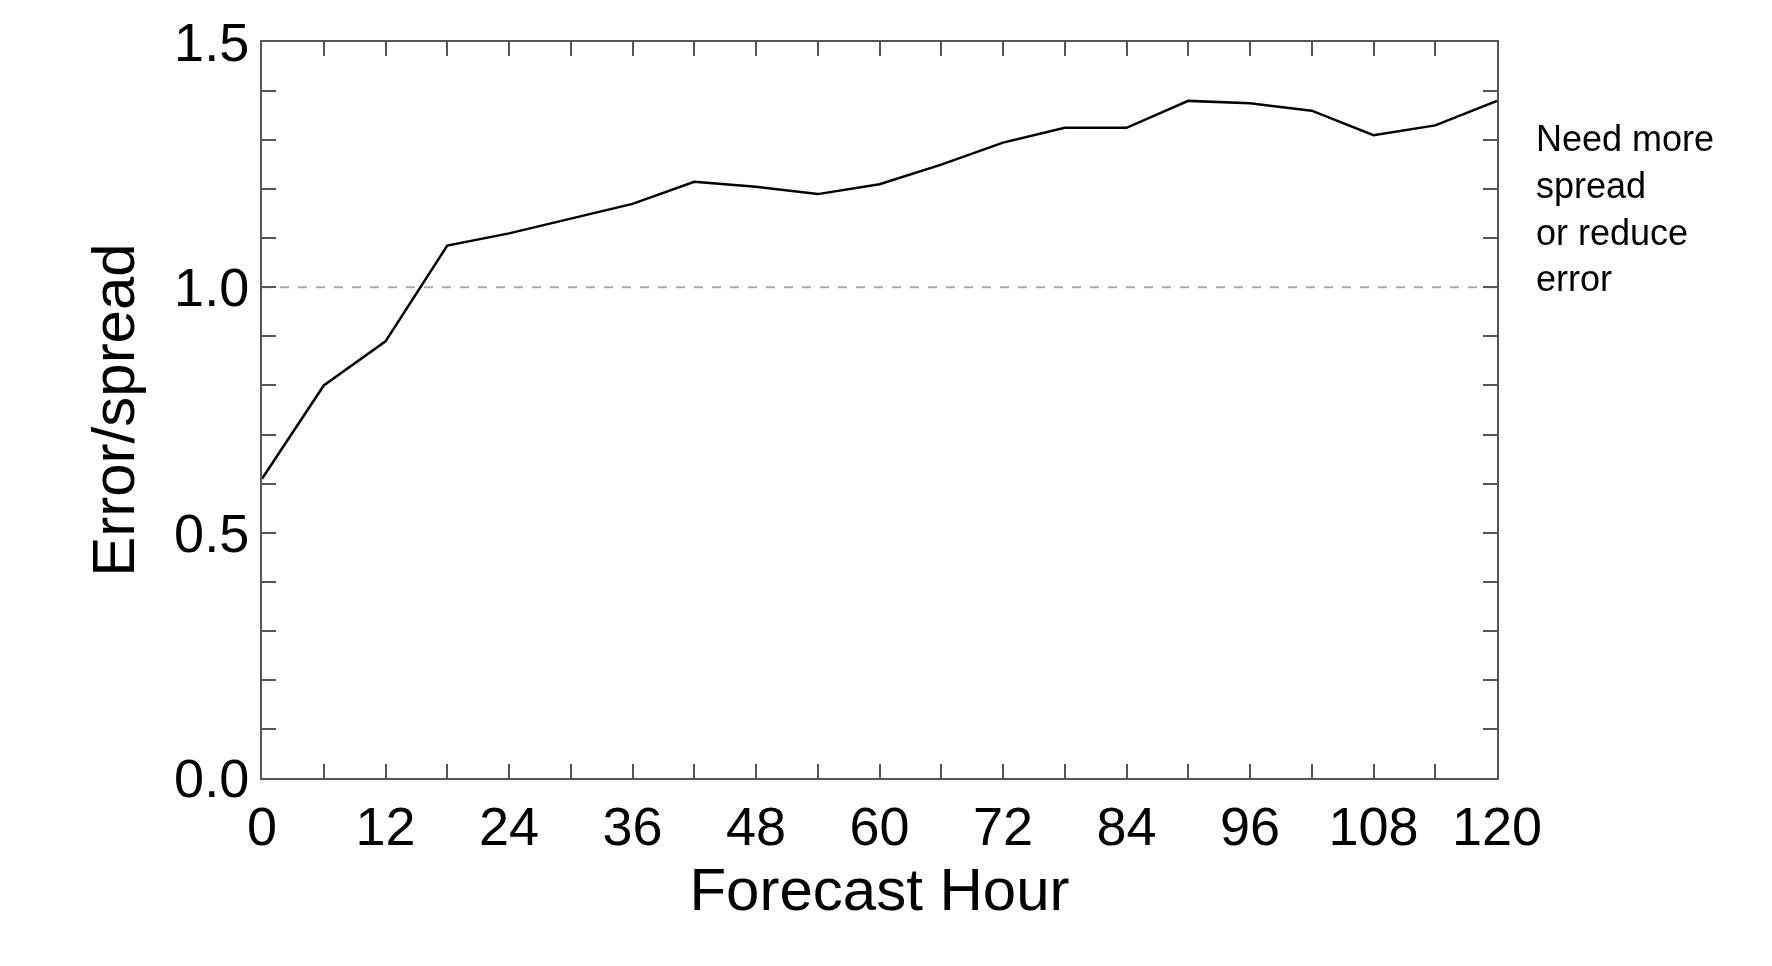 The height and width of the screenshot is (966, 1772). I want to click on text: Need more spread or reduce error, so click(1625, 209).